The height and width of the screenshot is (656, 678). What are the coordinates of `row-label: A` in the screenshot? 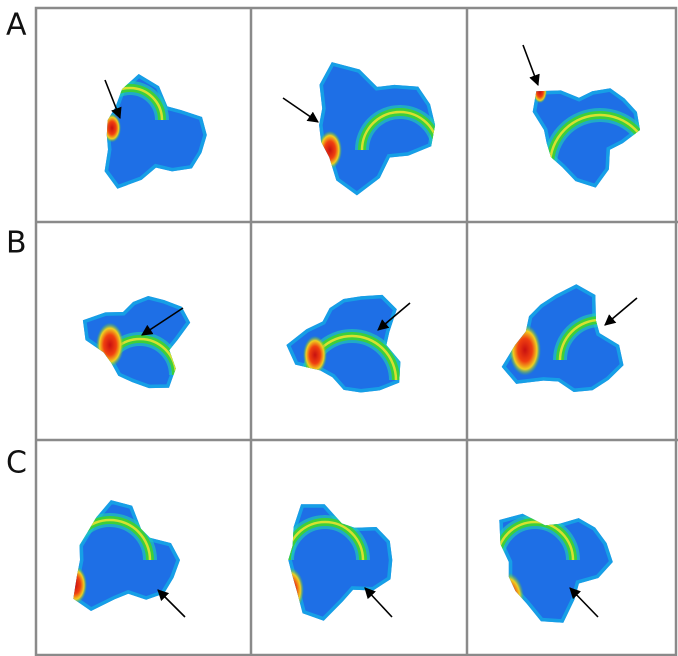 It's located at (16, 25).